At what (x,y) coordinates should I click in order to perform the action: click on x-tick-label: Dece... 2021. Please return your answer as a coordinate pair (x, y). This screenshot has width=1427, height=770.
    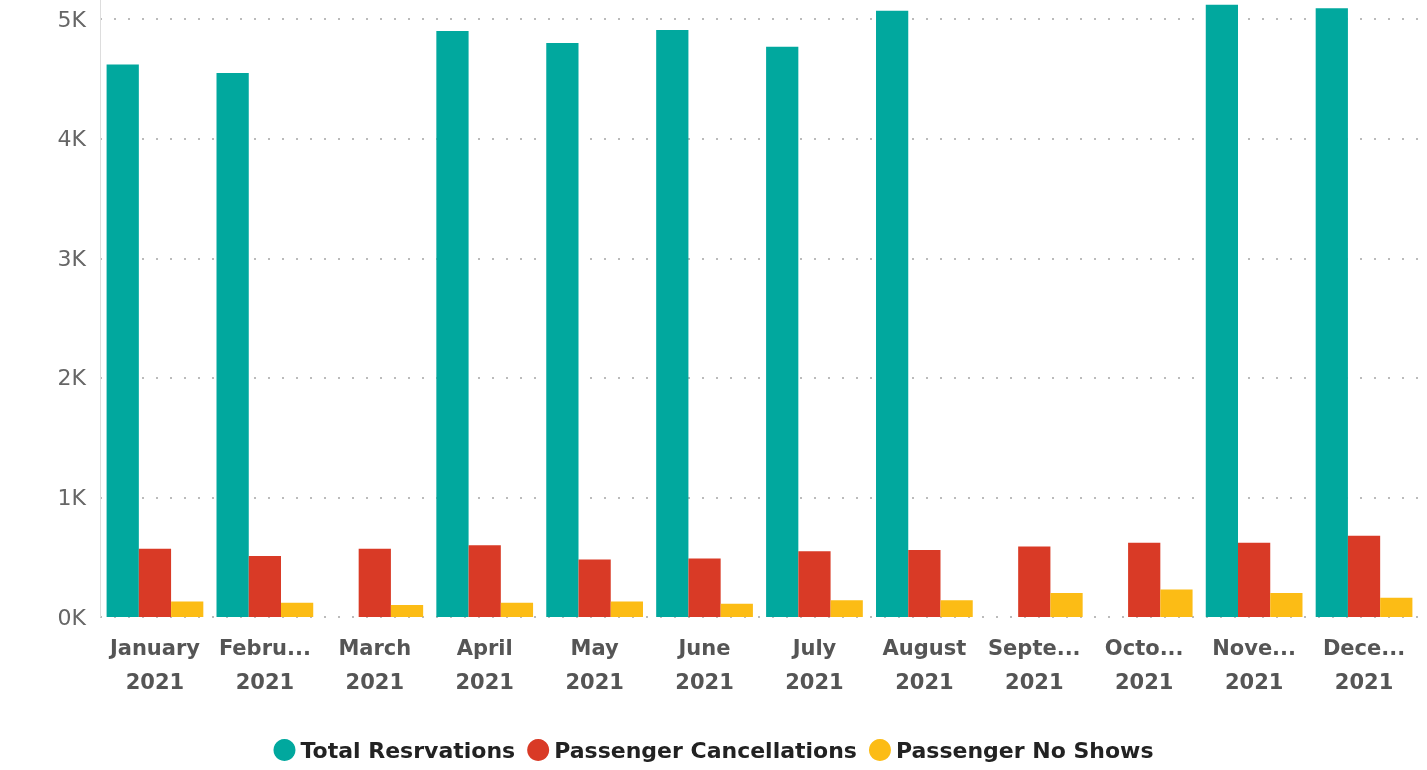
    Looking at the image, I should click on (1364, 665).